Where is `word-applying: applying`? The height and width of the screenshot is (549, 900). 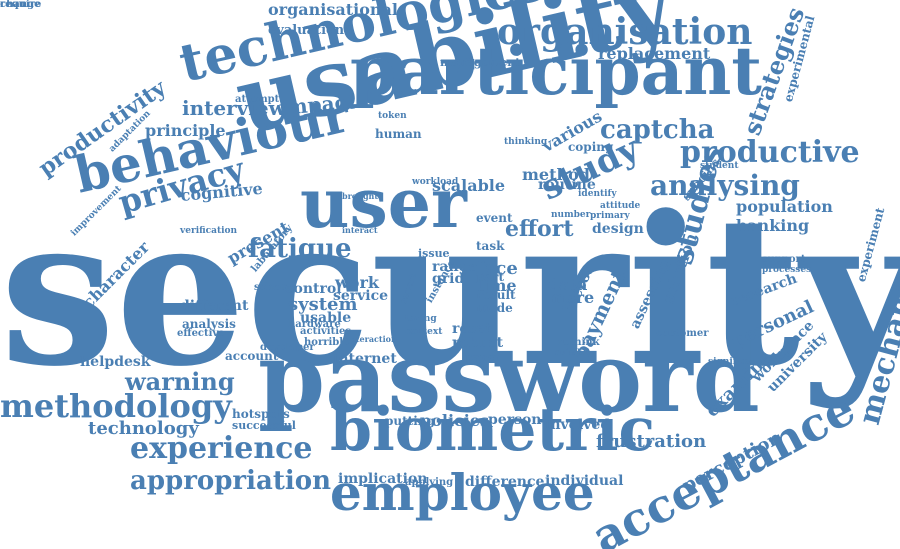
word-applying: applying is located at coordinates (429, 482).